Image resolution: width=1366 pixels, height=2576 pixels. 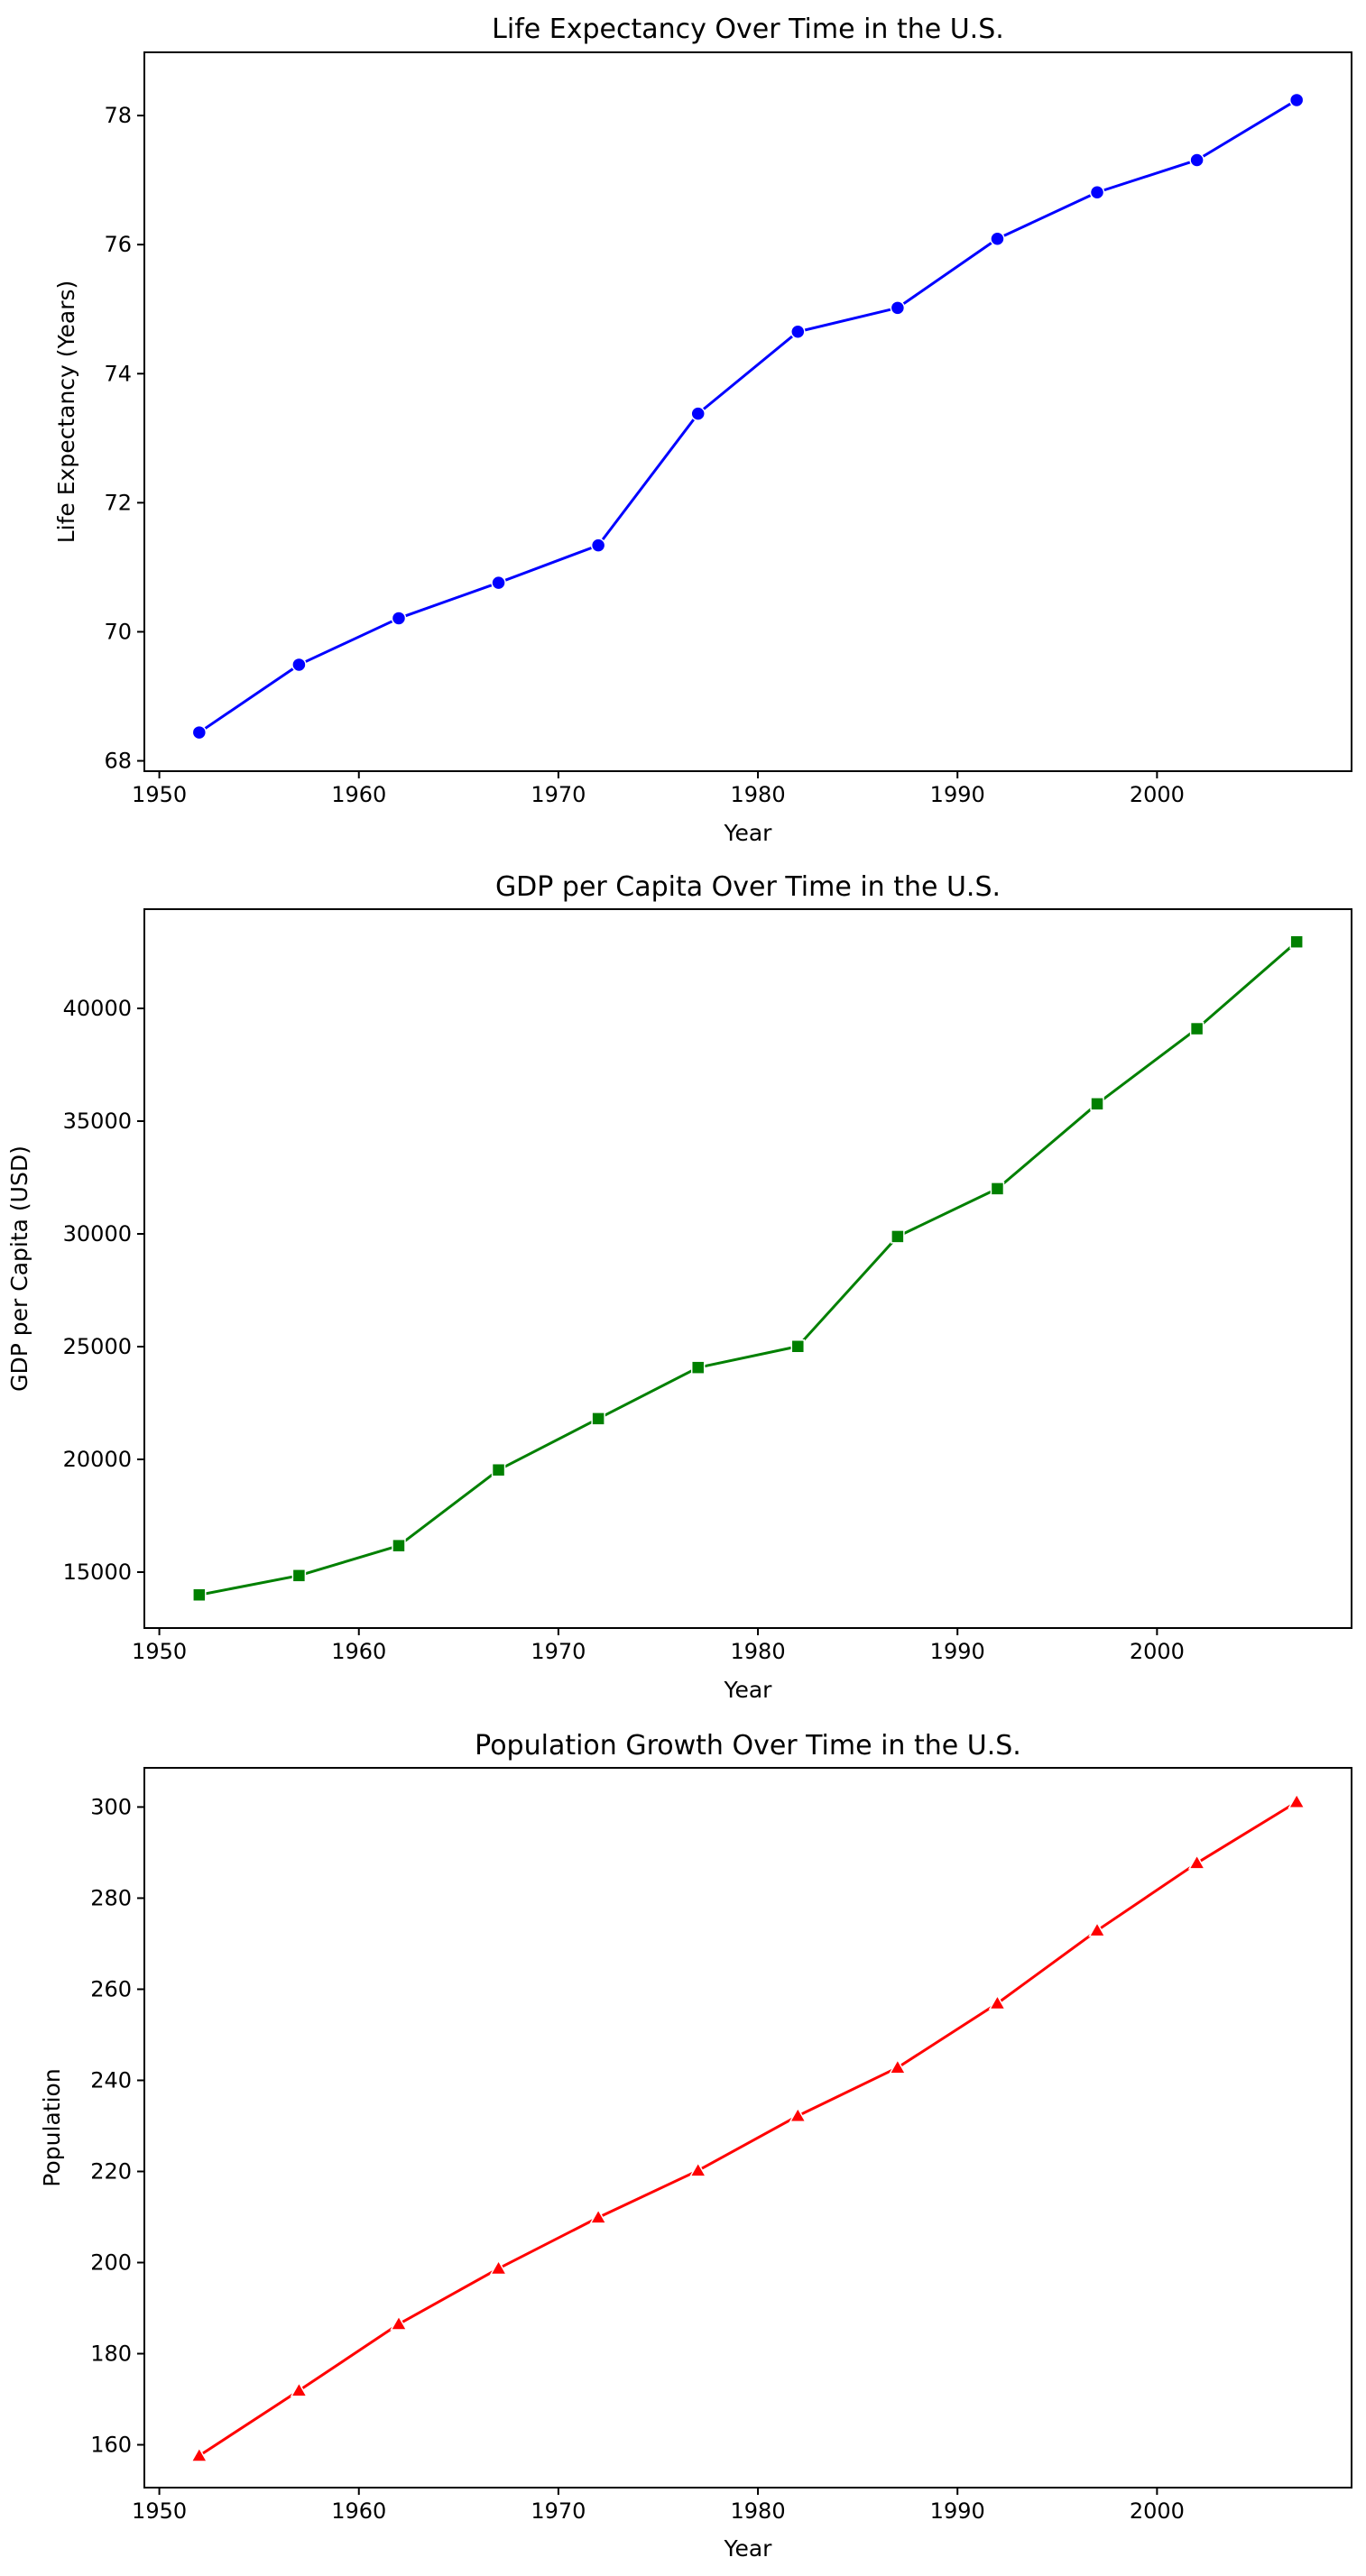 What do you see at coordinates (98, 1460) in the screenshot?
I see `y-tick-label: 20000` at bounding box center [98, 1460].